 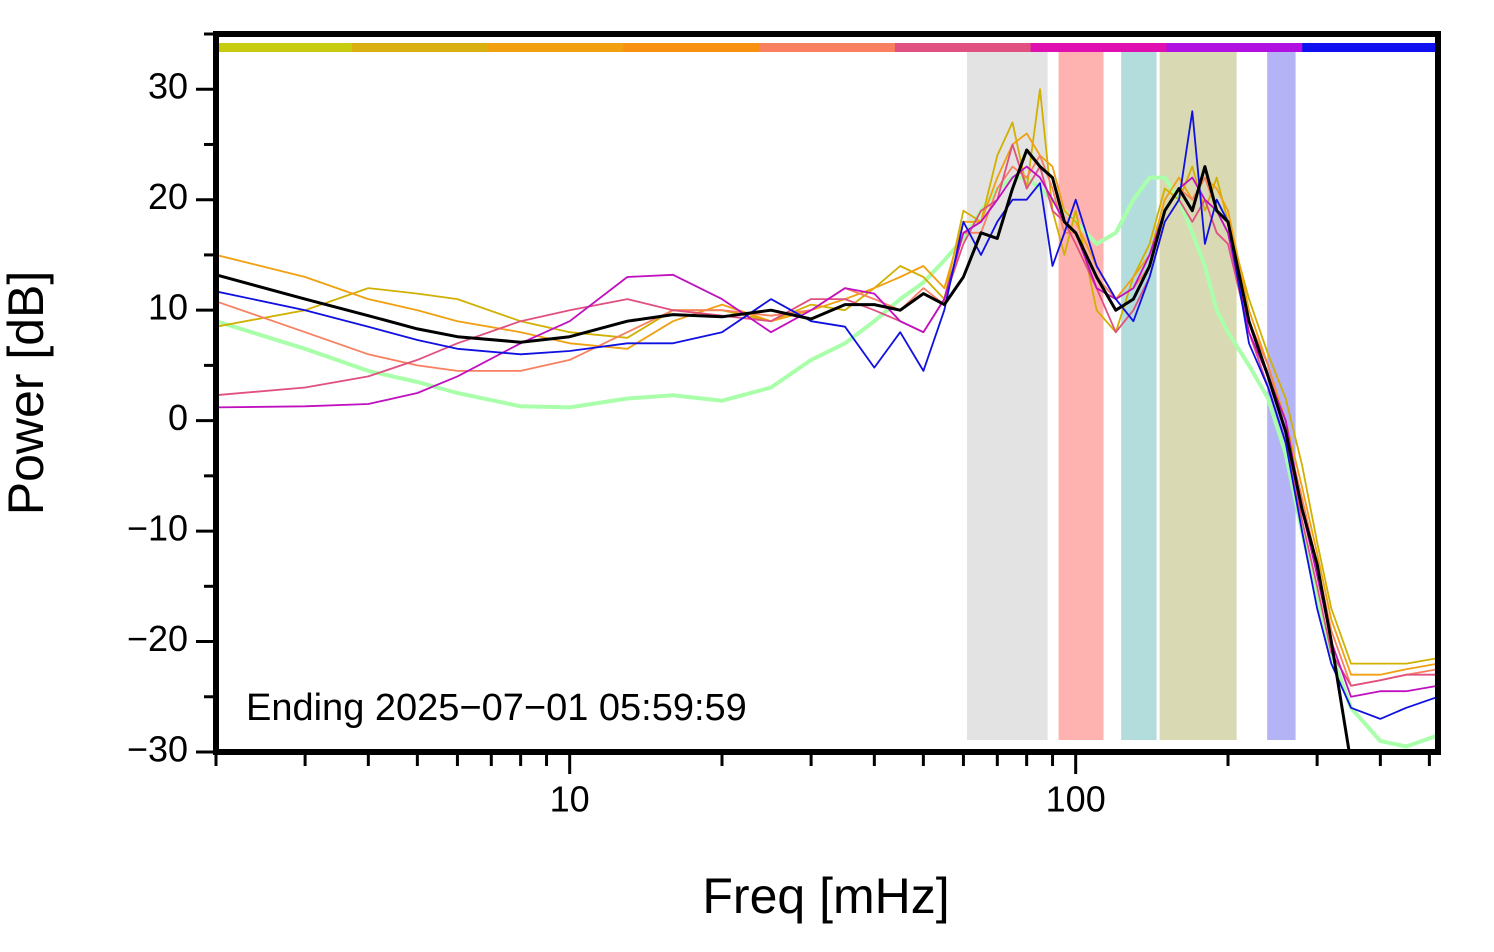 I want to click on annotation: Ending 2025−07−01 05:59:59, so click(x=496, y=708).